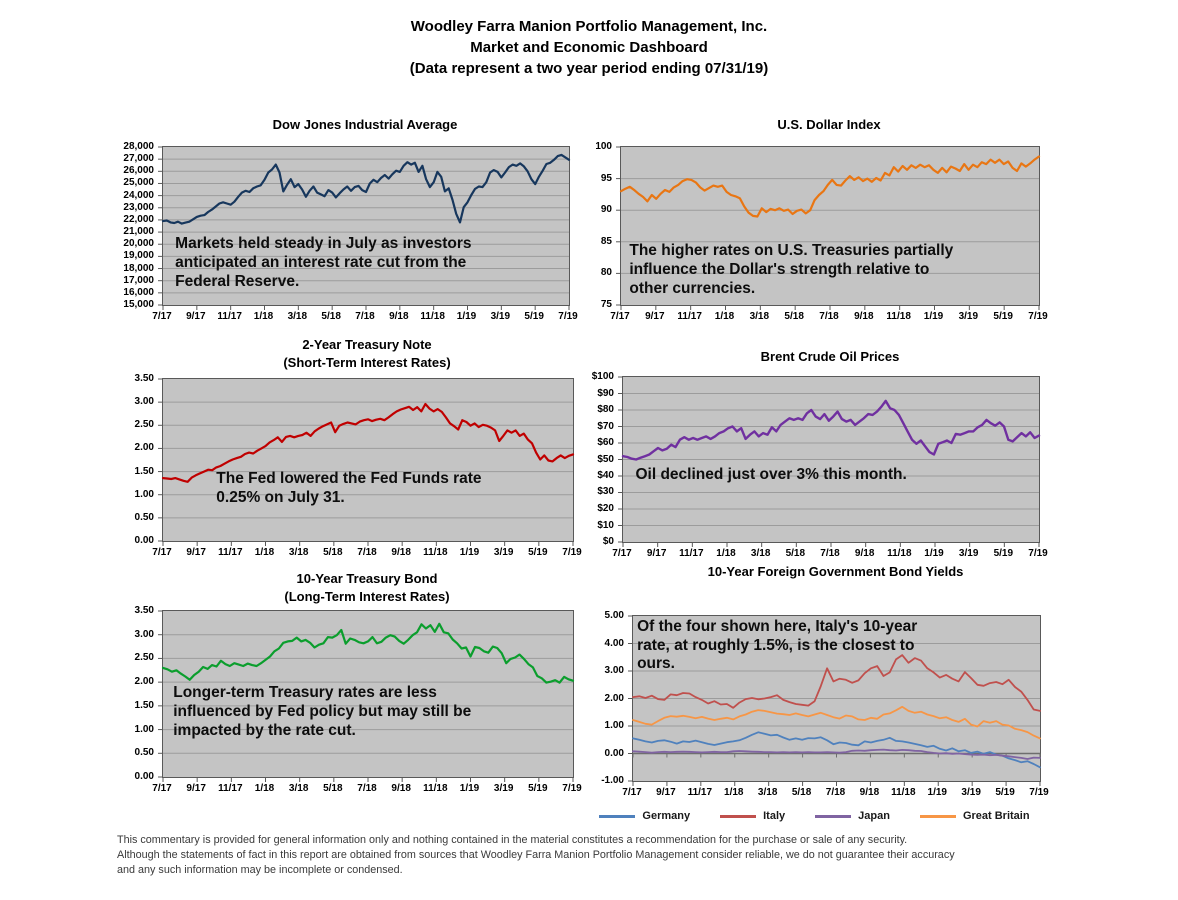 This screenshot has width=1178, height=900. What do you see at coordinates (605, 459) in the screenshot?
I see `y-axis-tick-label: $50` at bounding box center [605, 459].